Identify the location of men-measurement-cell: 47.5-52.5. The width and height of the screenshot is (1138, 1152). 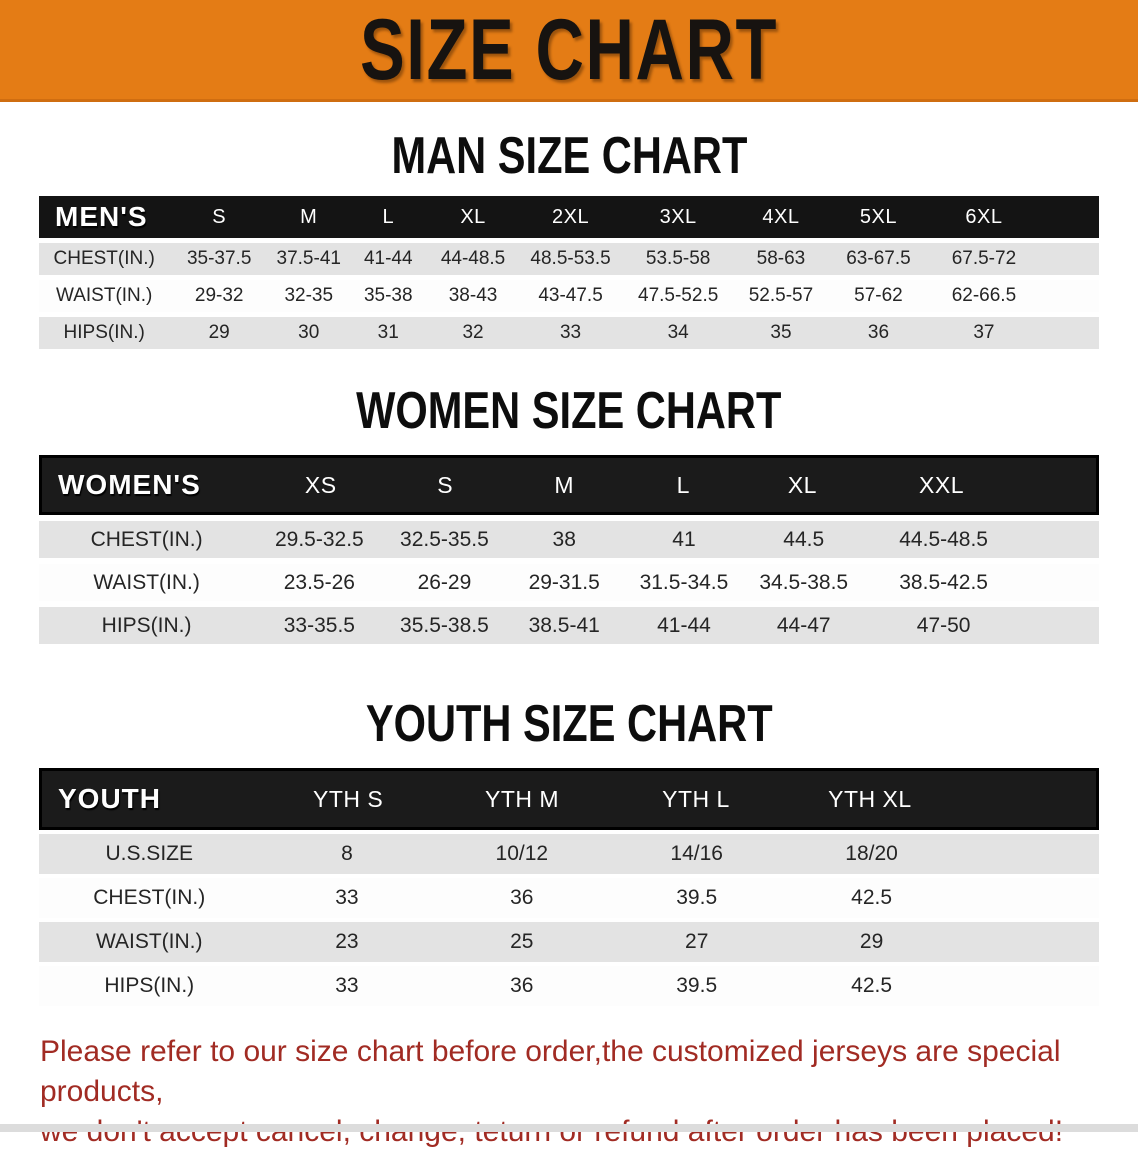
(678, 295).